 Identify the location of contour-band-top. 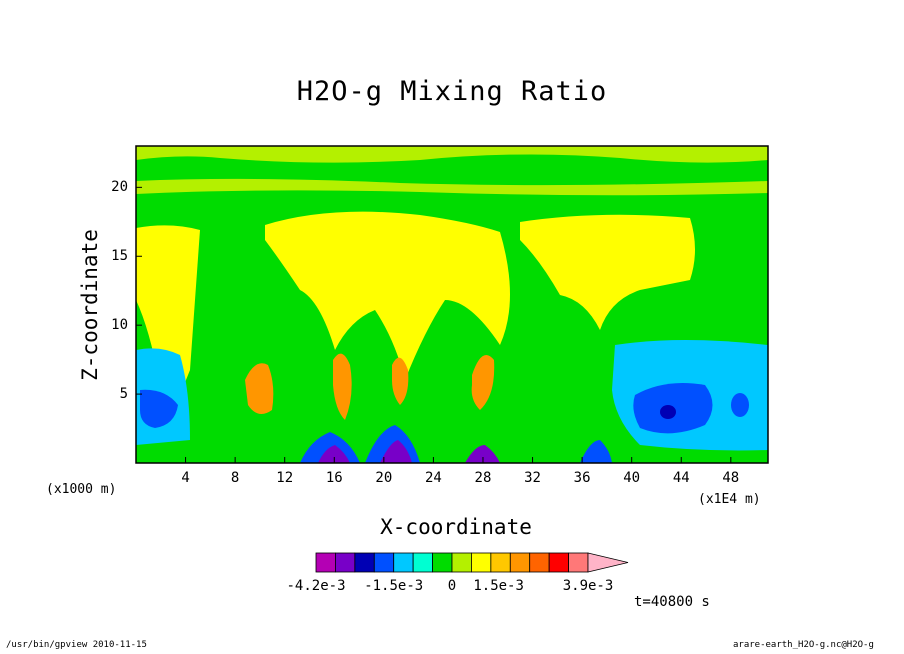
(452, 154).